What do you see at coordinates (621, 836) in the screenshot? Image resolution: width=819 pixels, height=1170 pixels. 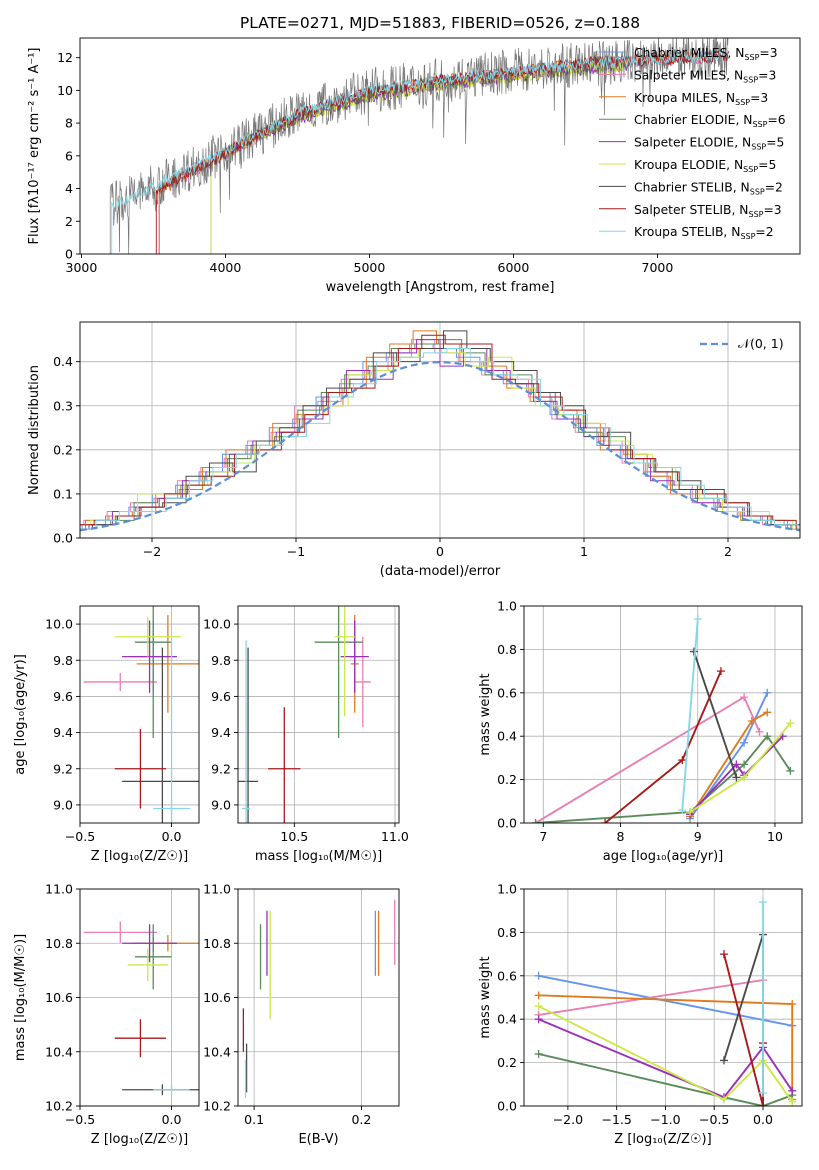 I see `x-tick-label: 8` at bounding box center [621, 836].